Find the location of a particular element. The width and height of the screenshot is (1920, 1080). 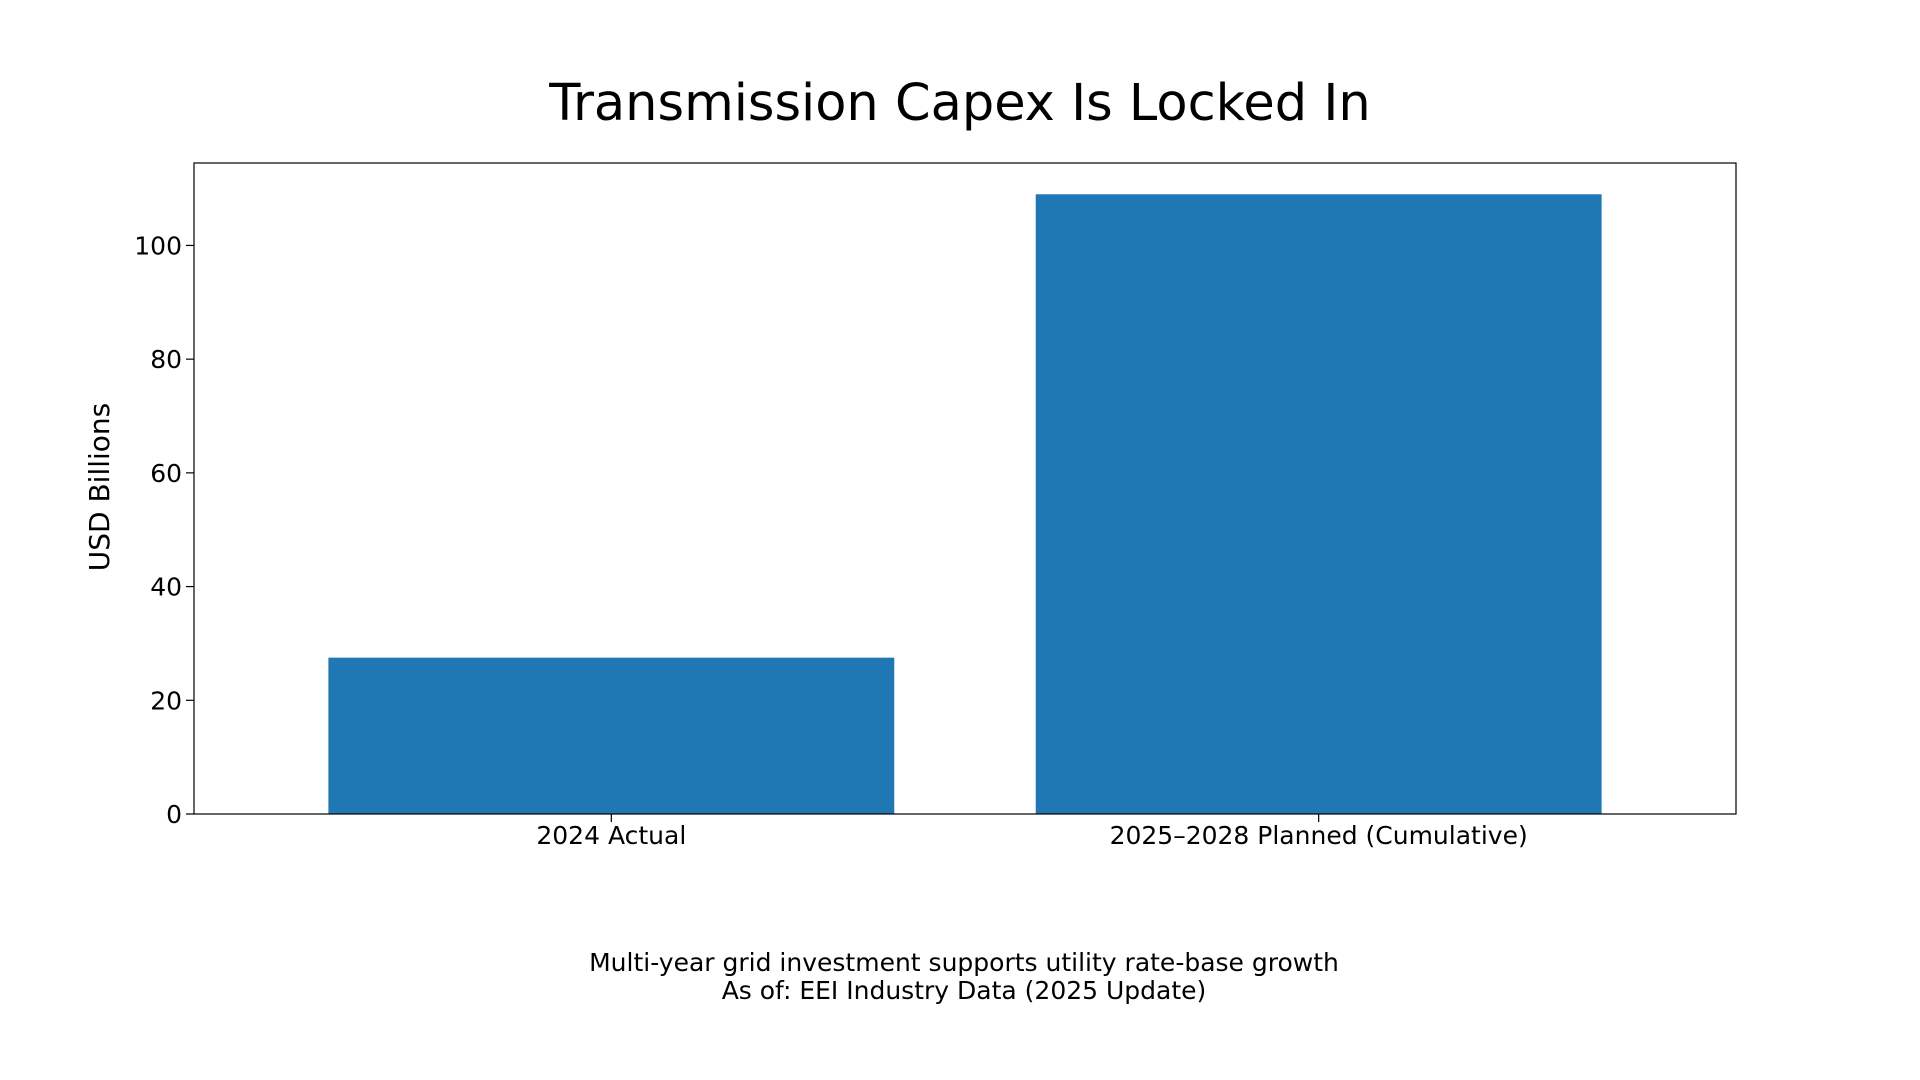

chart-title: Transmission Capex Is Locked In is located at coordinates (959, 103).